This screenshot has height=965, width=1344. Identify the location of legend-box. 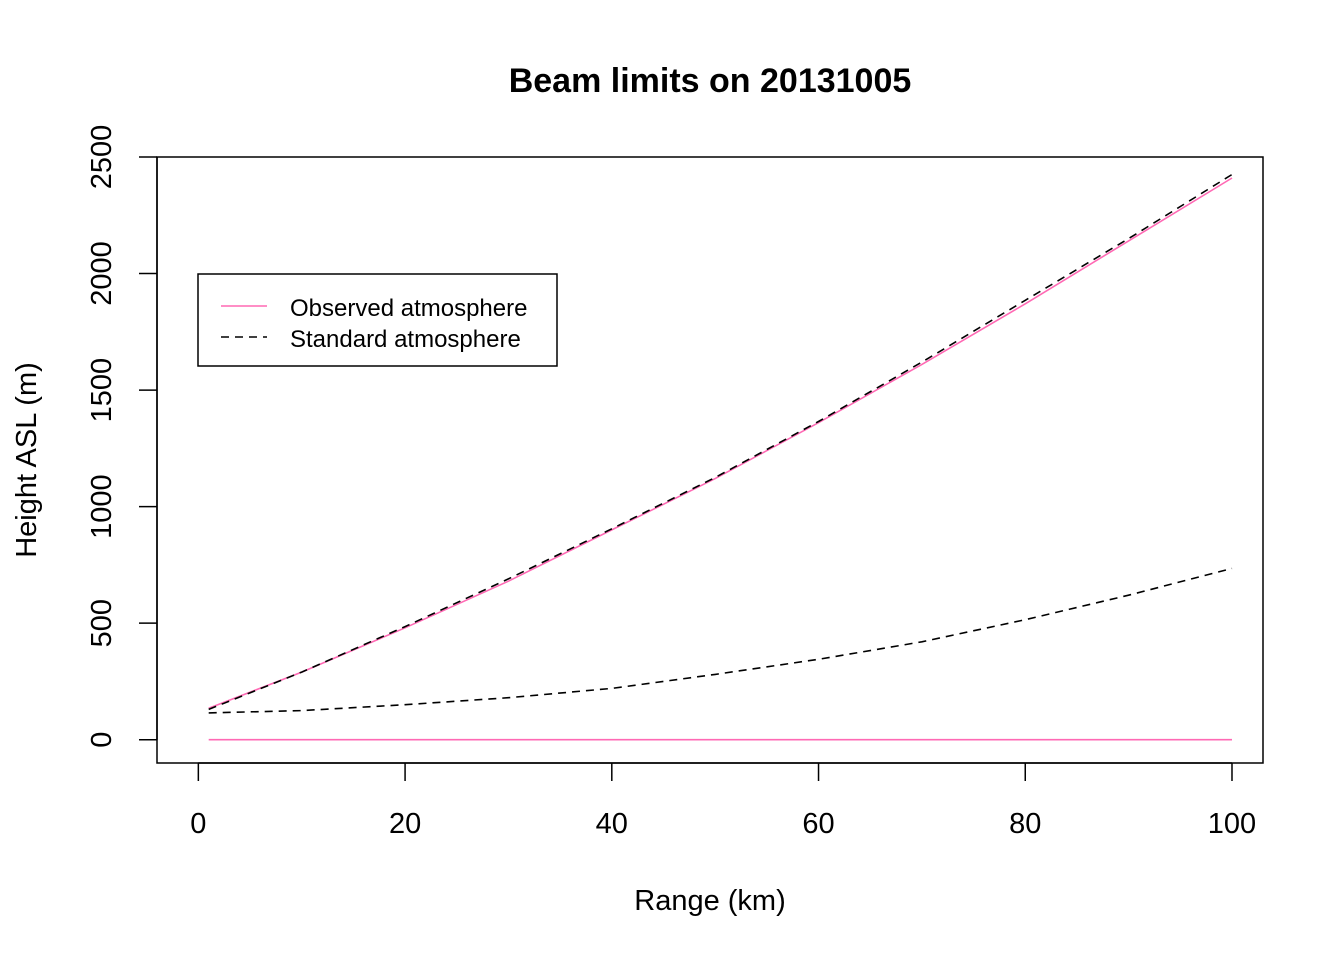
(377, 320).